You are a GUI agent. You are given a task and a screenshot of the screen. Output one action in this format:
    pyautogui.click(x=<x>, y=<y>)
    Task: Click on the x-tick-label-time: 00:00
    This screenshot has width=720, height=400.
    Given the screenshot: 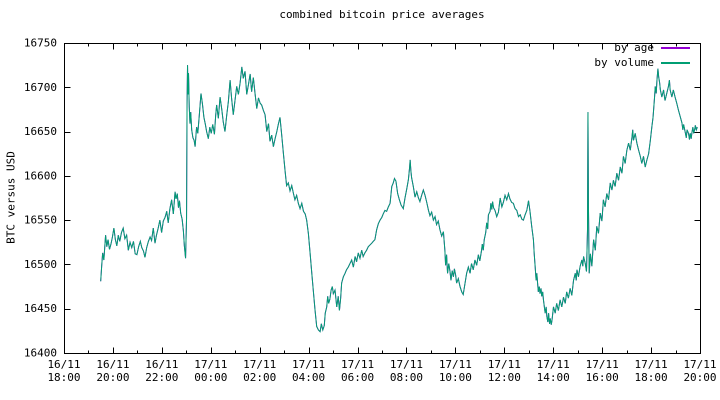 What is the action you would take?
    pyautogui.click(x=210, y=377)
    